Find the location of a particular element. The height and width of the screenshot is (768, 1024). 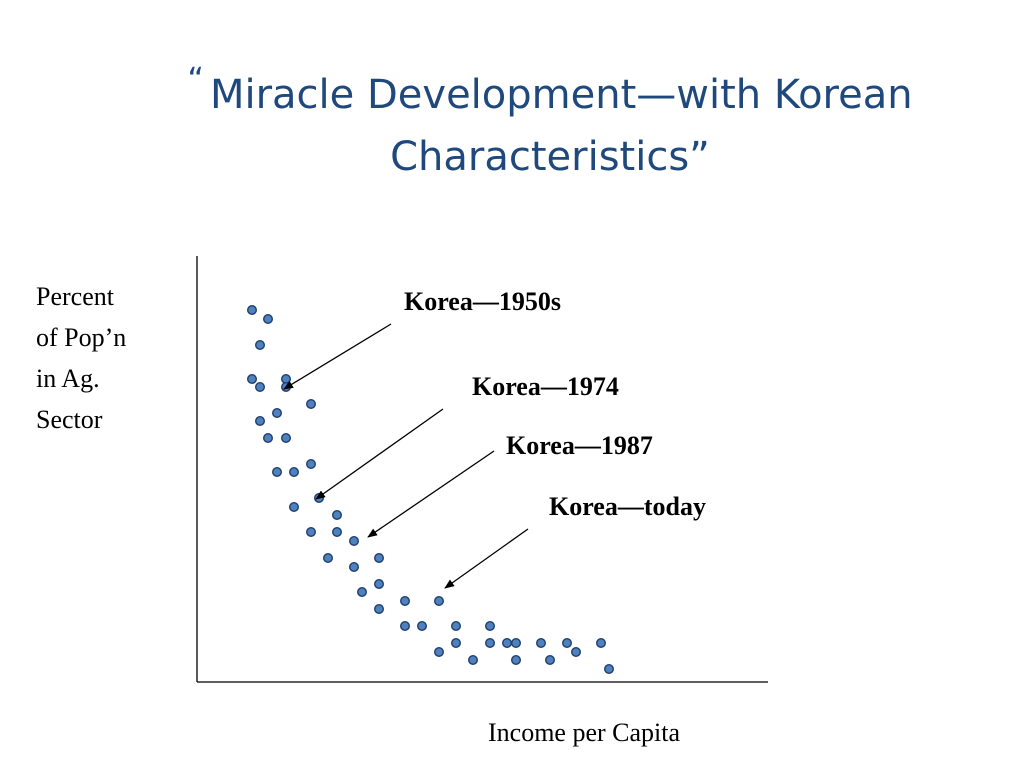

x-axis-label: Income per Capita is located at coordinates (584, 732).